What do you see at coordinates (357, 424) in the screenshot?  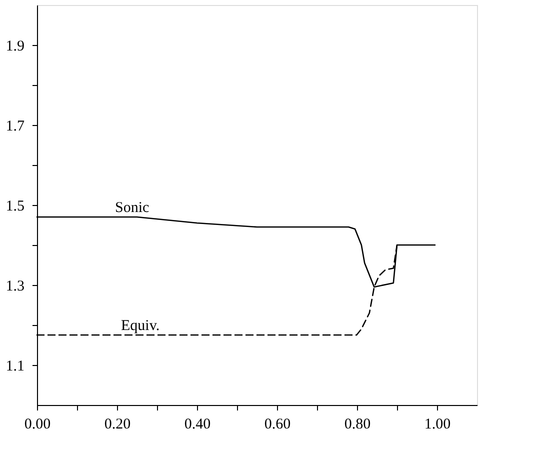 I see `x-tick-label: 0.80` at bounding box center [357, 424].